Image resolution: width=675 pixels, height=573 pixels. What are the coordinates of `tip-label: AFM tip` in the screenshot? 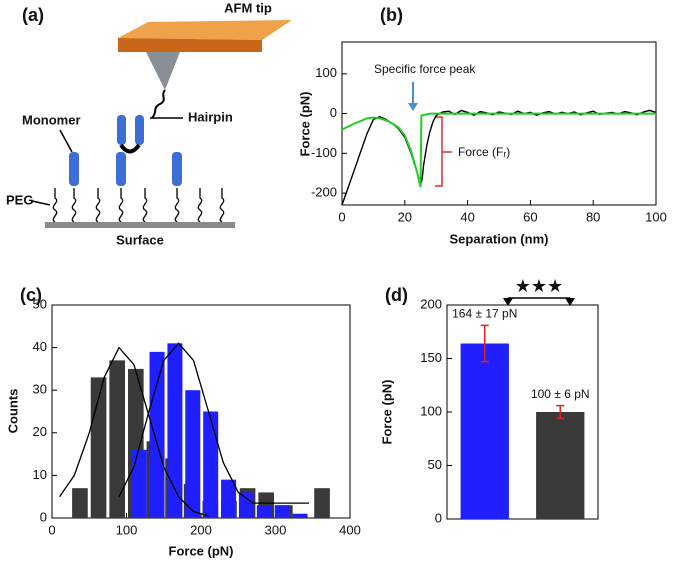 It's located at (248, 7).